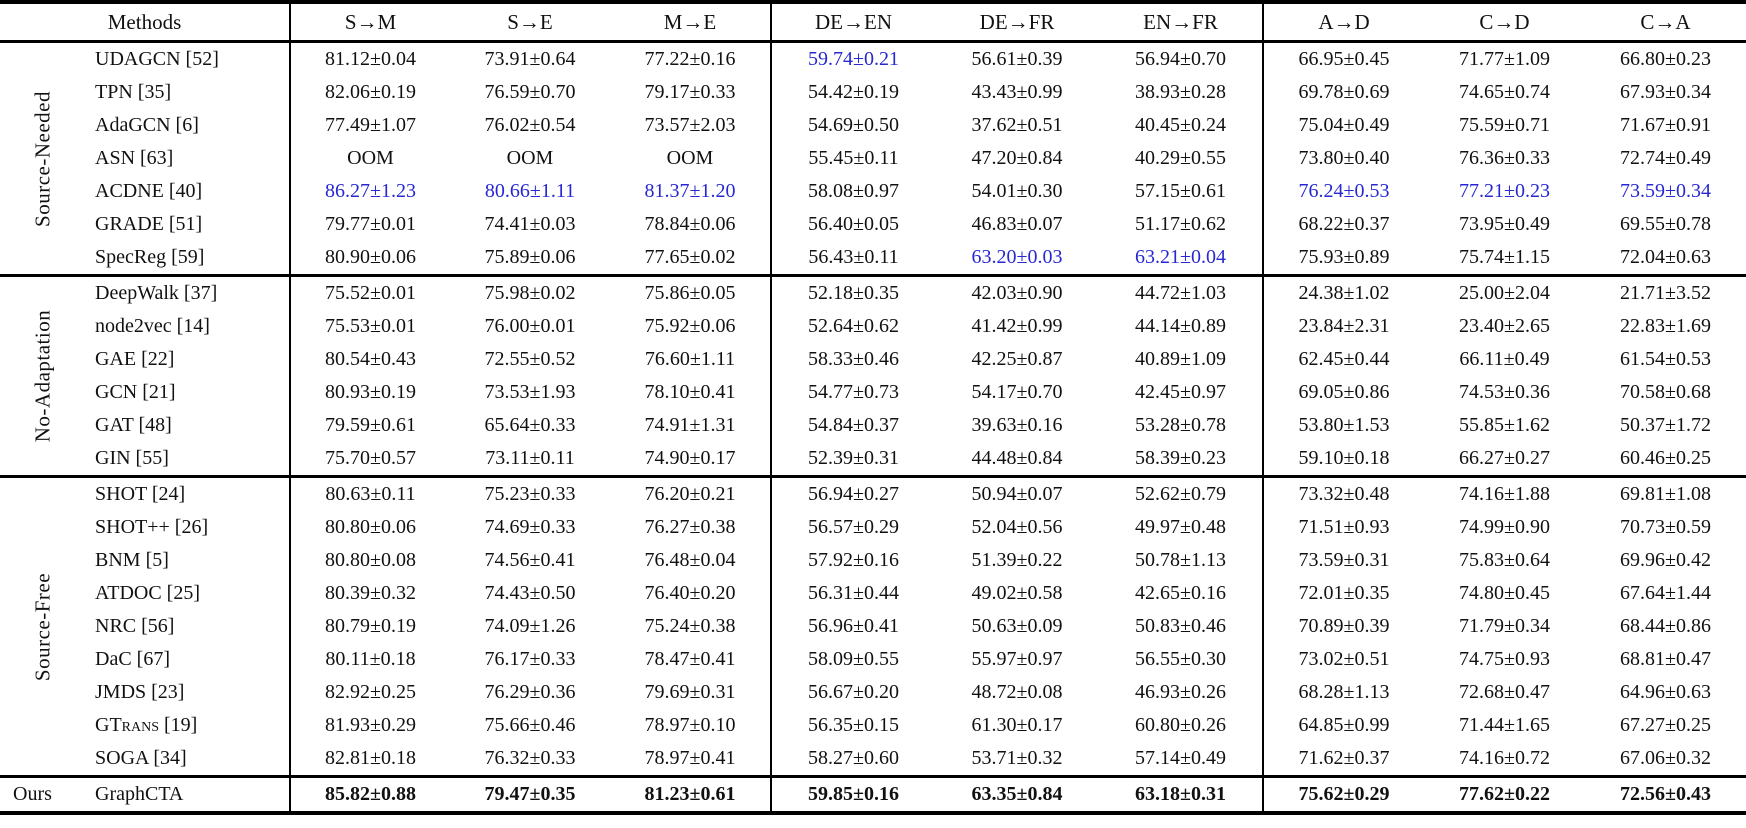 This screenshot has width=1746, height=828. I want to click on result-cell: 75.98±0.02, so click(530, 292).